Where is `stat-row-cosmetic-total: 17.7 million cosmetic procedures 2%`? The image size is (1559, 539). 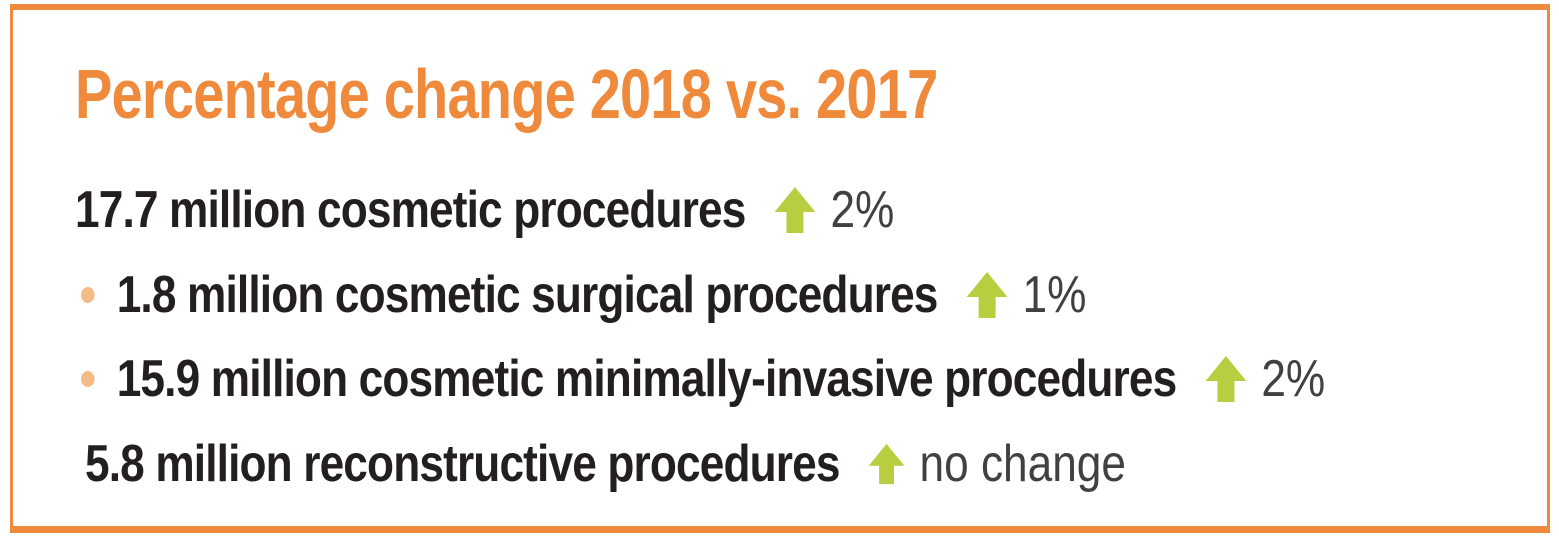 stat-row-cosmetic-total: 17.7 million cosmetic procedures 2% is located at coordinates (484, 210).